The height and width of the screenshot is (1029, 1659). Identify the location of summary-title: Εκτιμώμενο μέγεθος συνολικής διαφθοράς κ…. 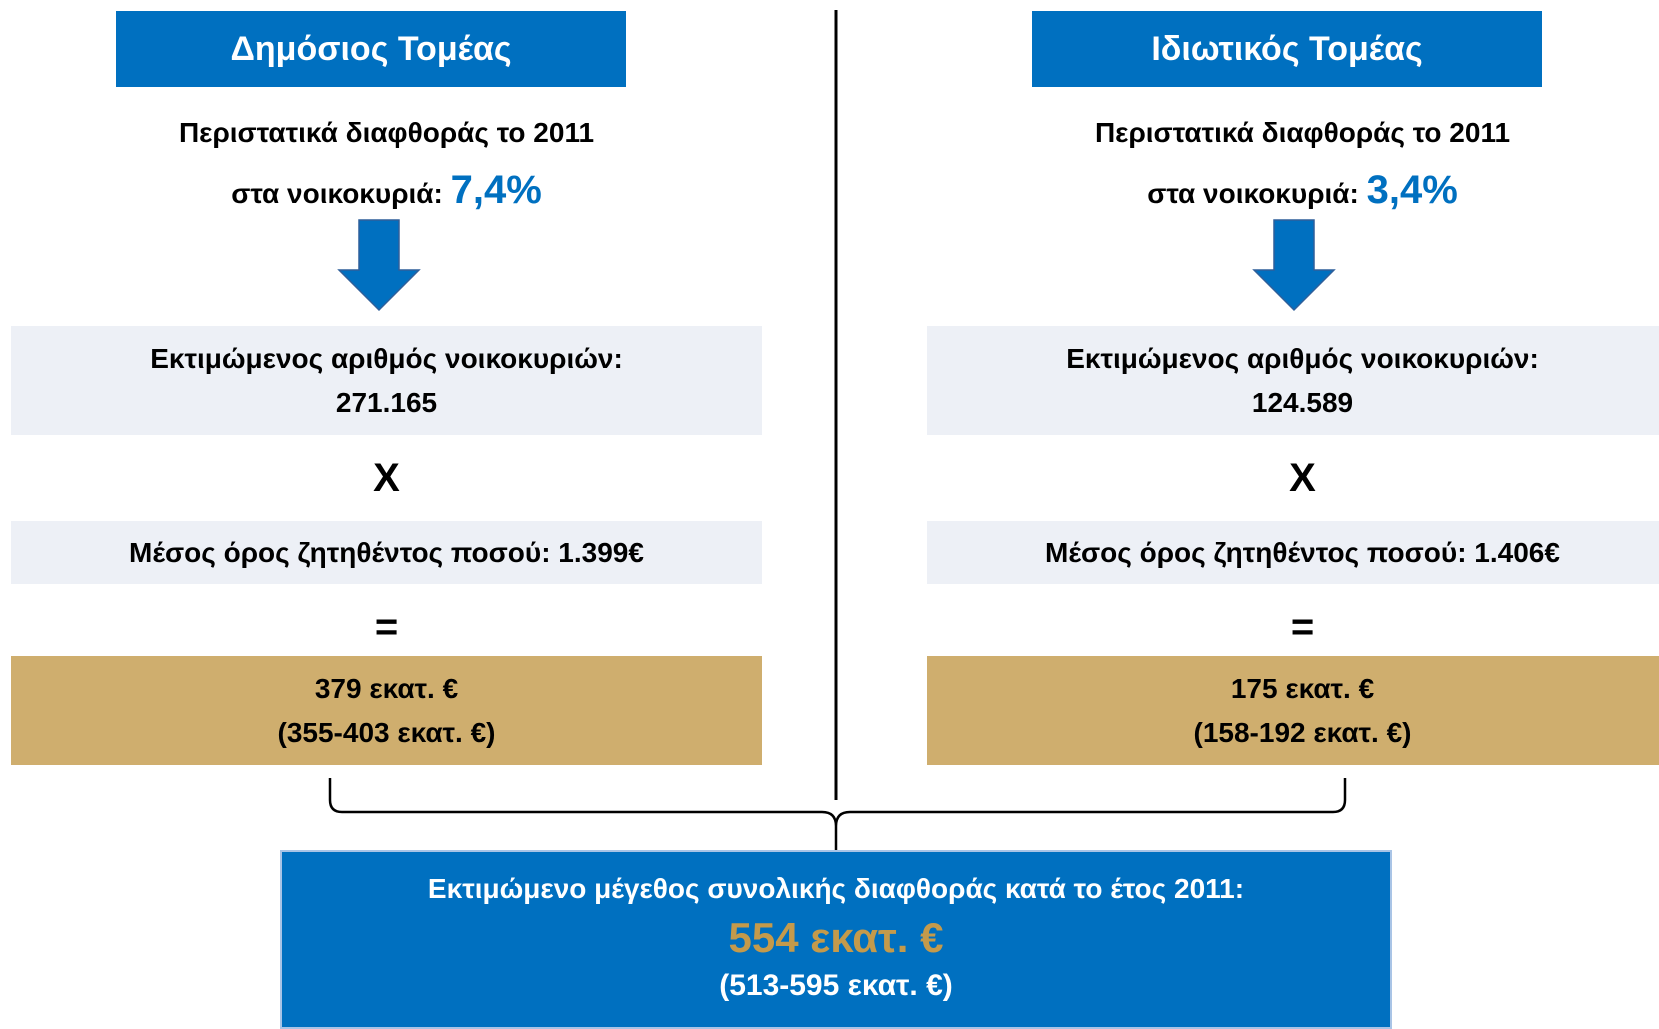
(836, 888).